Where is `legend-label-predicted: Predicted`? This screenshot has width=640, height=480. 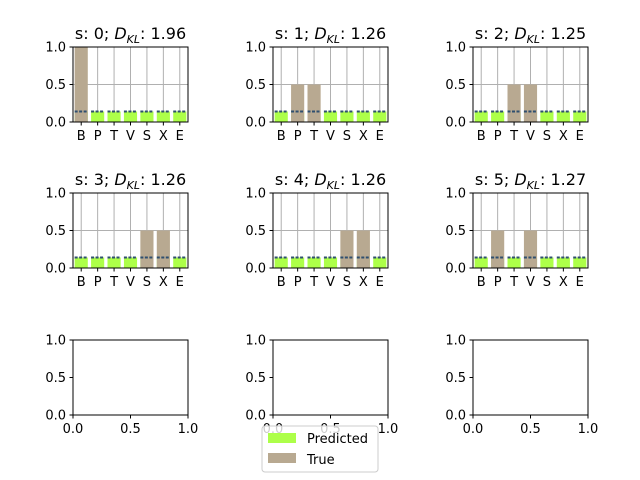
legend-label-predicted: Predicted is located at coordinates (337, 439).